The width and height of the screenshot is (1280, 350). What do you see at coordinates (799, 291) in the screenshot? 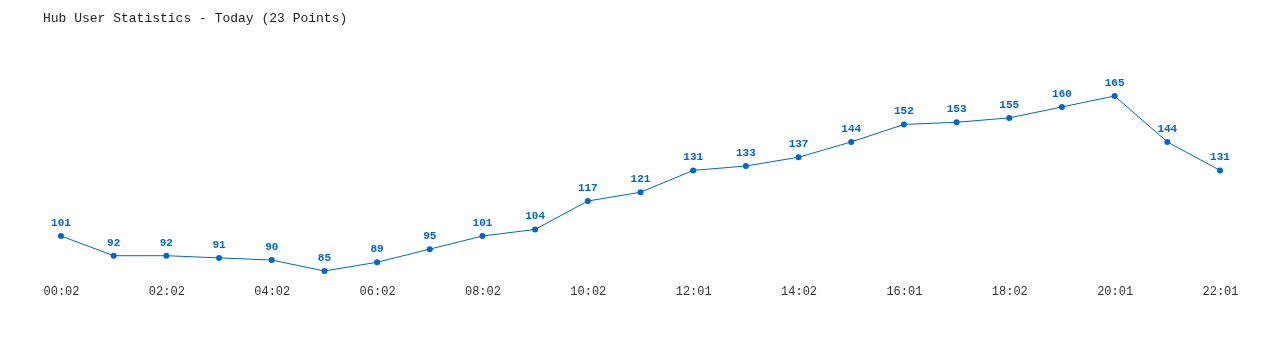
I see `x-tick-label: 14:02` at bounding box center [799, 291].